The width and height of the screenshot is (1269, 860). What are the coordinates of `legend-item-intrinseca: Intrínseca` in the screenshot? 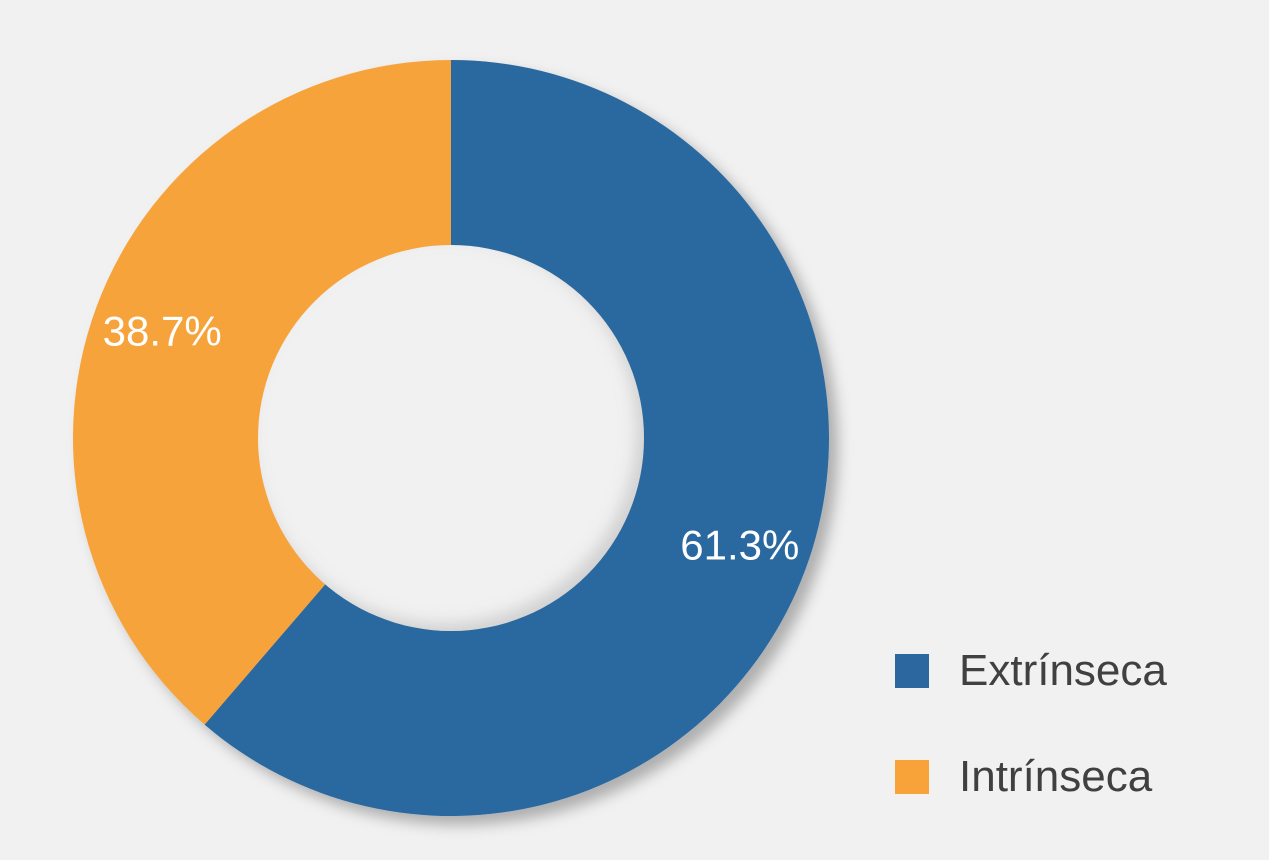 It's located at (1031, 777).